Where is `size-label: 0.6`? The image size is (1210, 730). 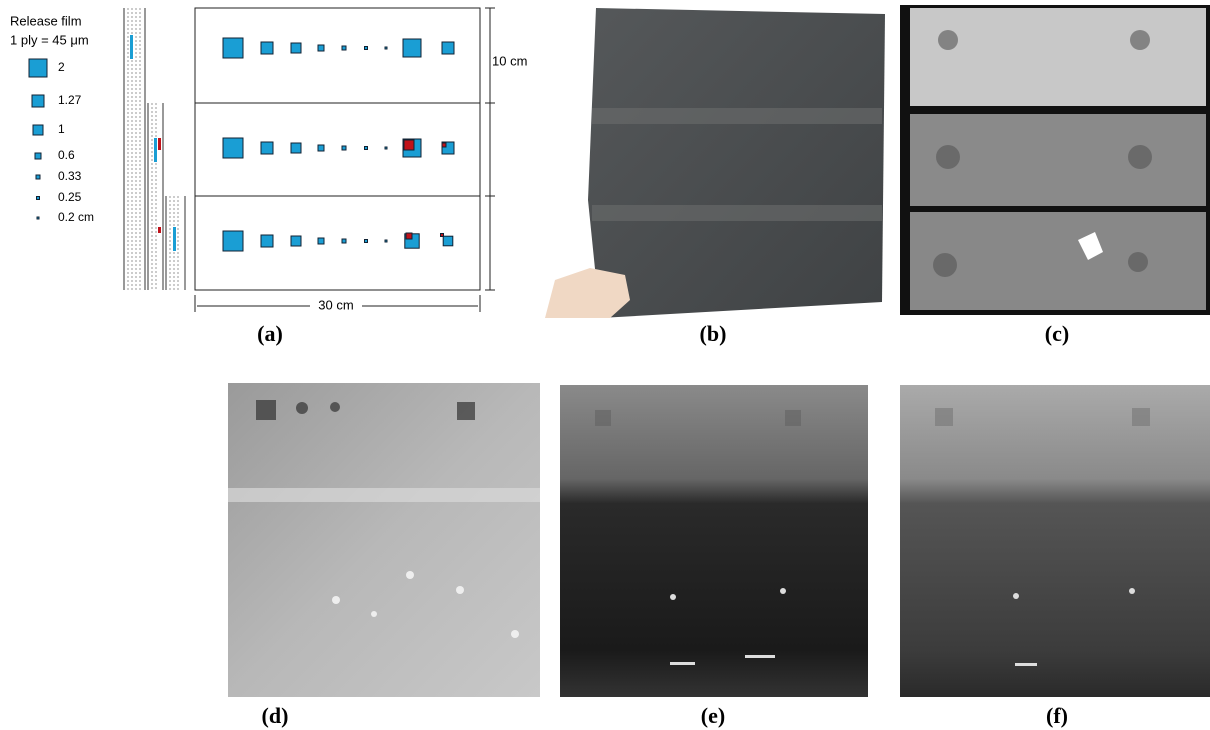 size-label: 0.6 is located at coordinates (66, 155).